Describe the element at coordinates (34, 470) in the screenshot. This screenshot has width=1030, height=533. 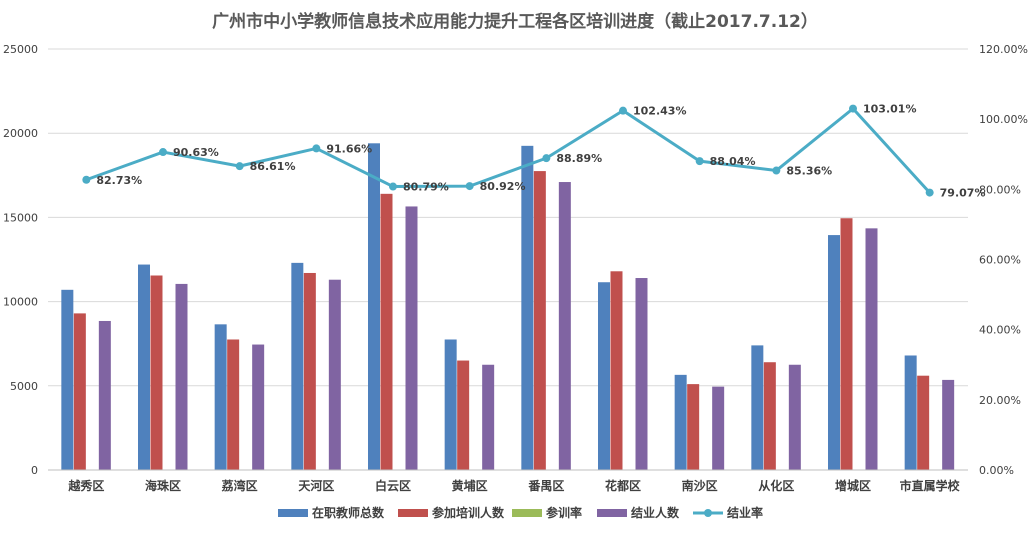
I see `y-left-tick-label: 0` at that location.